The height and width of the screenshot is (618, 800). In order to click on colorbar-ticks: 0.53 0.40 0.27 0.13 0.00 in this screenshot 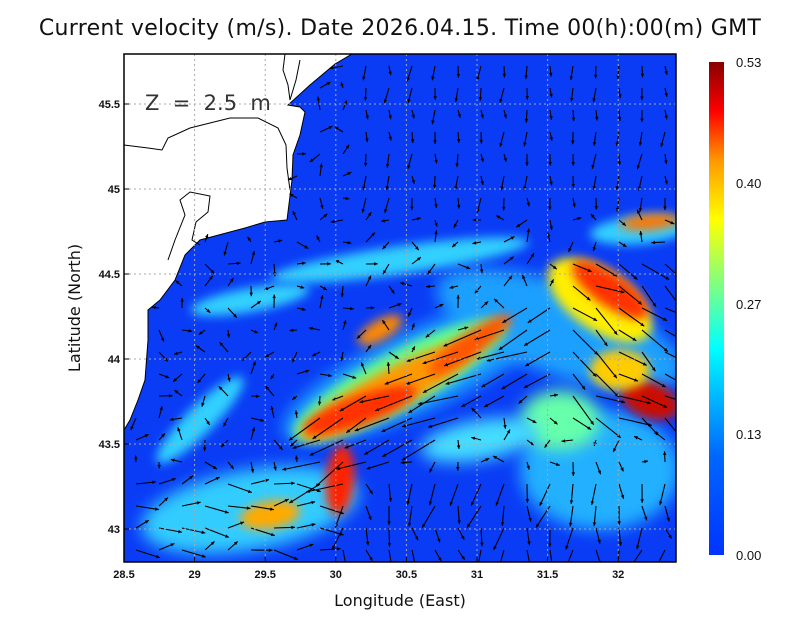, I will do `click(748, 309)`.